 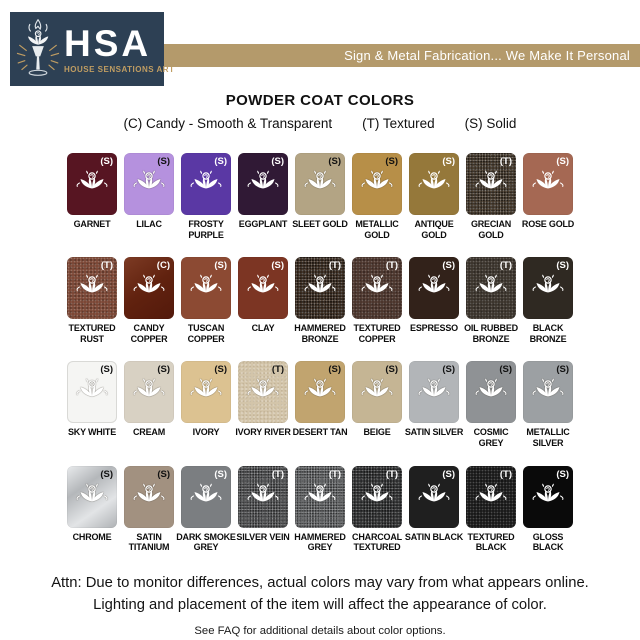 What do you see at coordinates (92, 196) in the screenshot?
I see `swatch-cell: (S) GARNET` at bounding box center [92, 196].